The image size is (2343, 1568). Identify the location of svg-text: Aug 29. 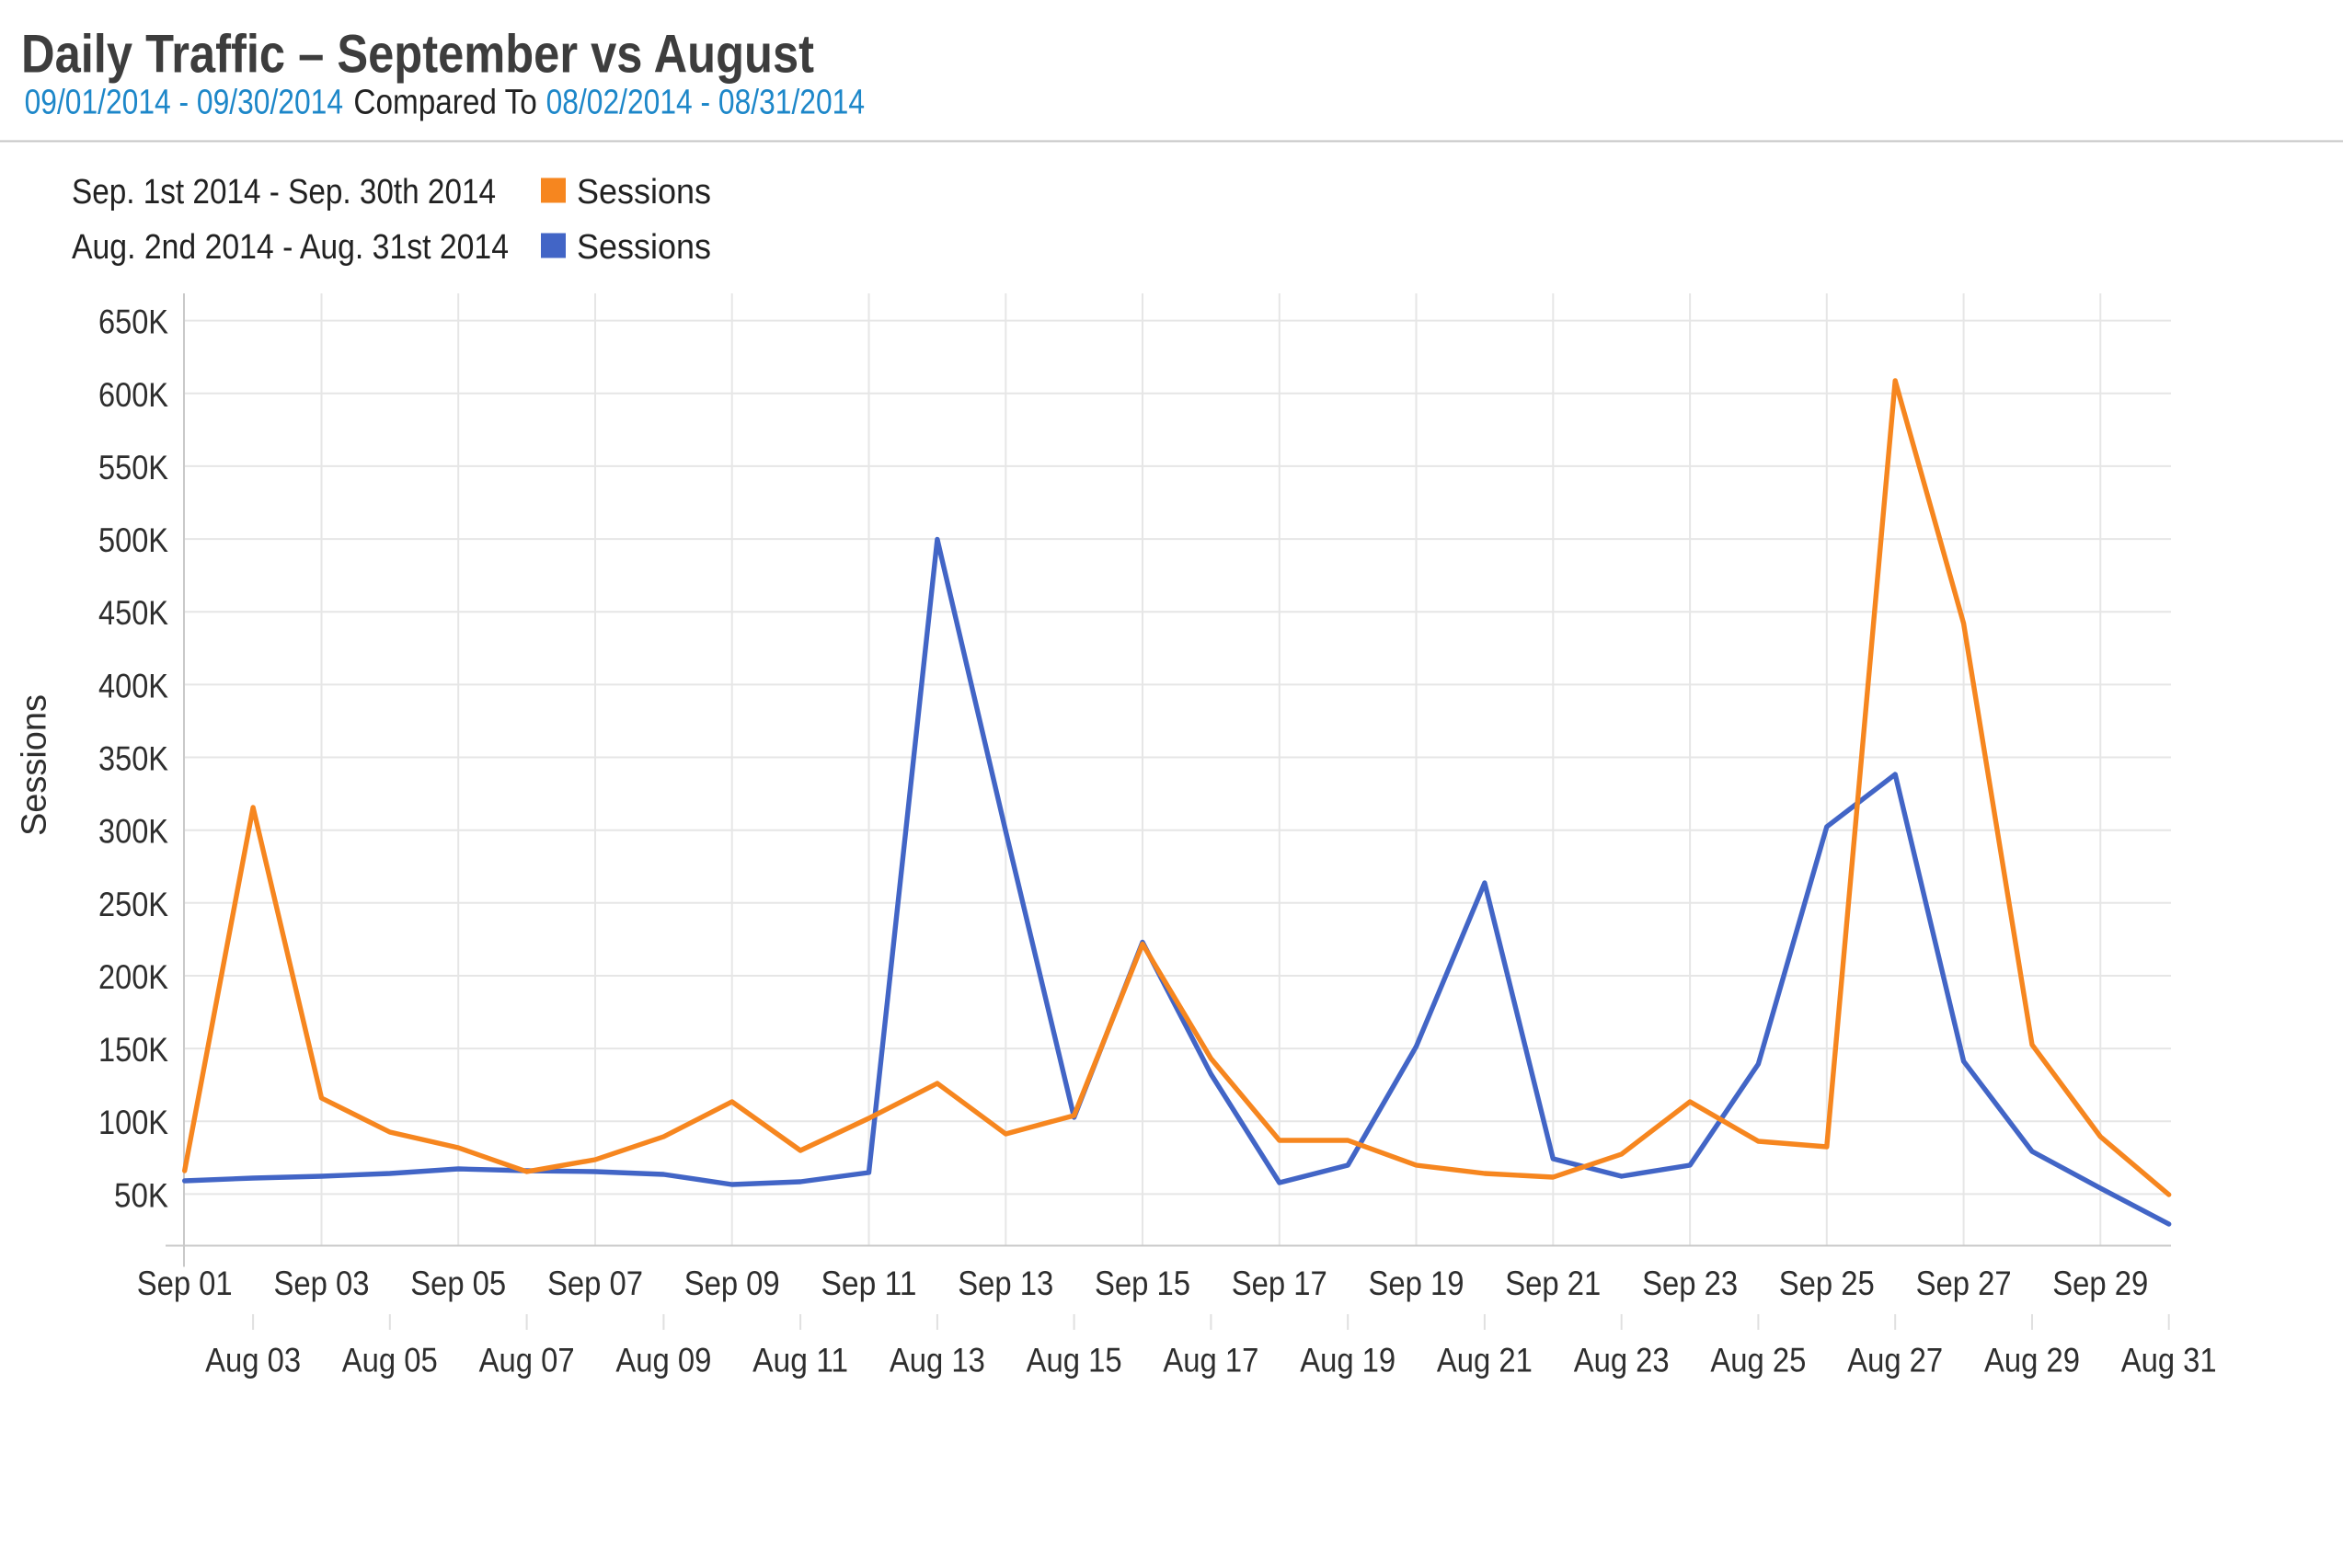
(2032, 1360).